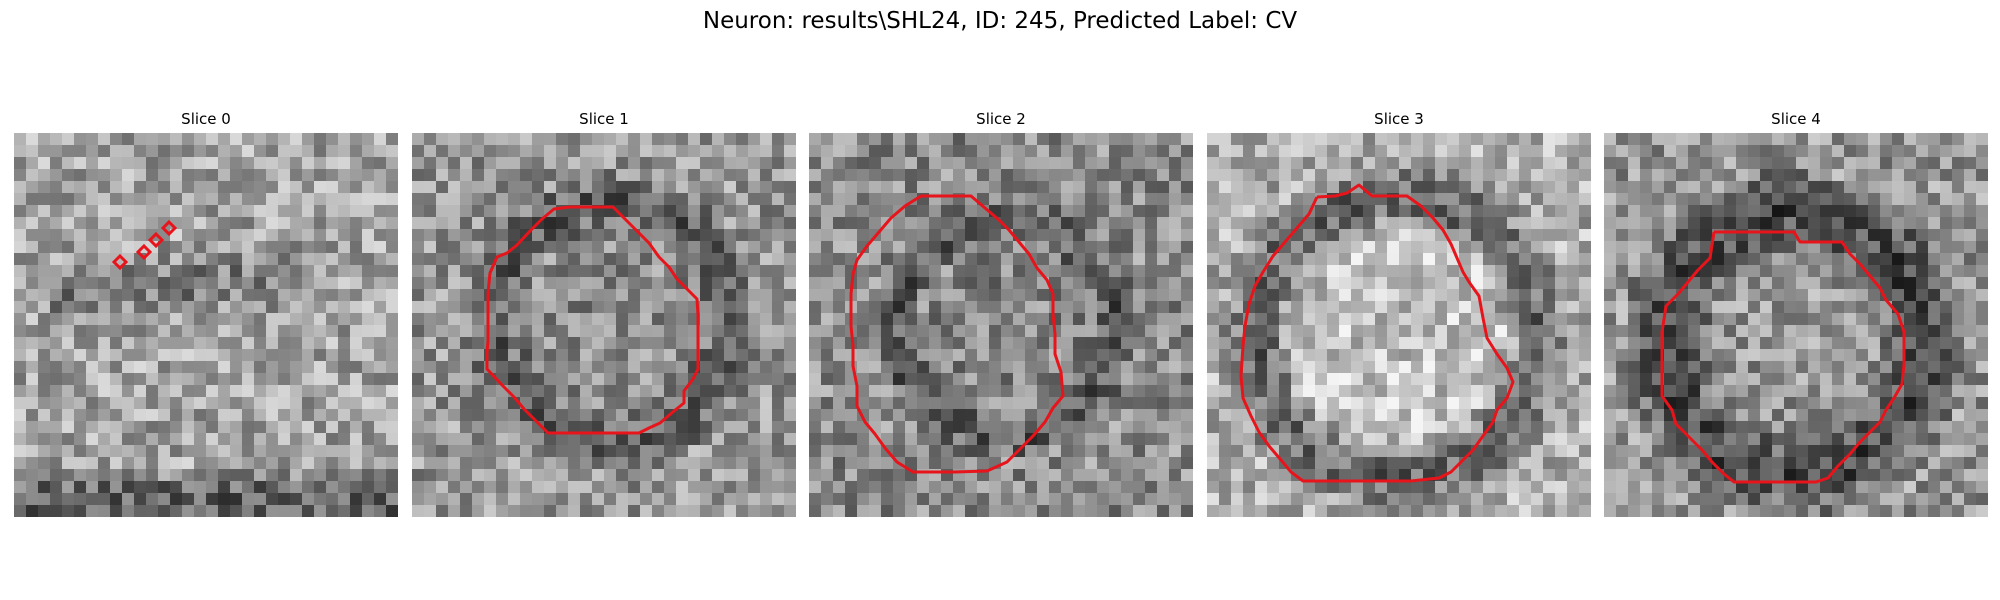 The image size is (2000, 600). I want to click on outline-marker-0a, so click(120, 262).